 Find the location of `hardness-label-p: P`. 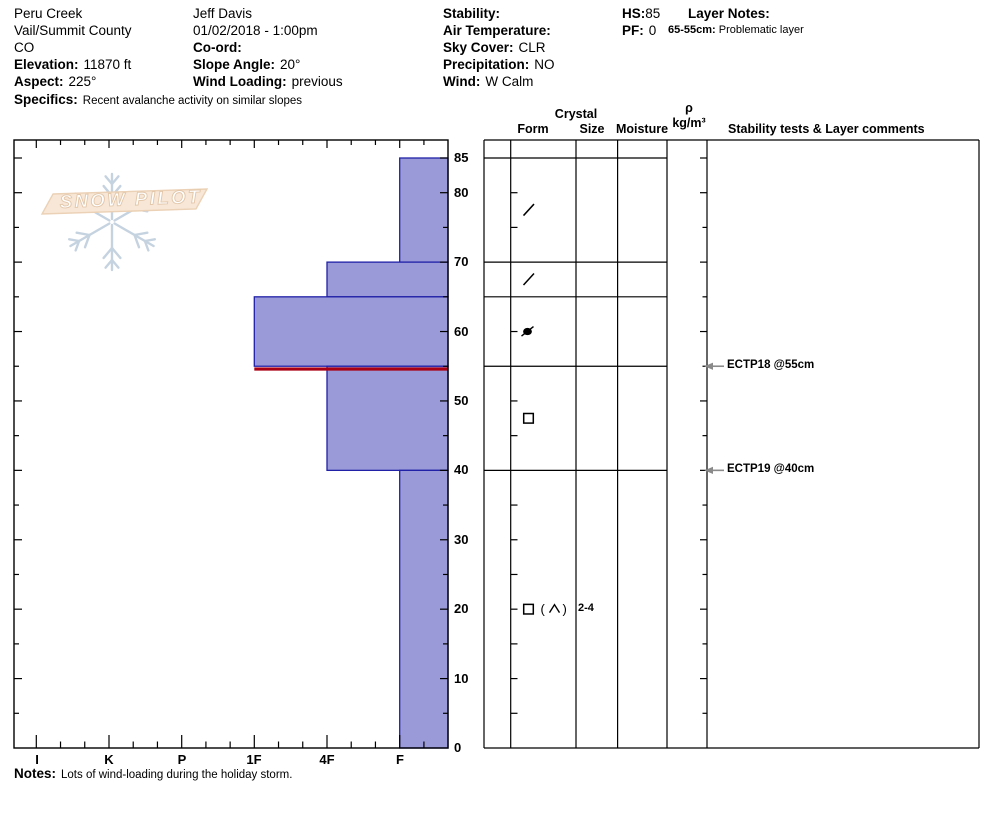

hardness-label-p: P is located at coordinates (182, 759).